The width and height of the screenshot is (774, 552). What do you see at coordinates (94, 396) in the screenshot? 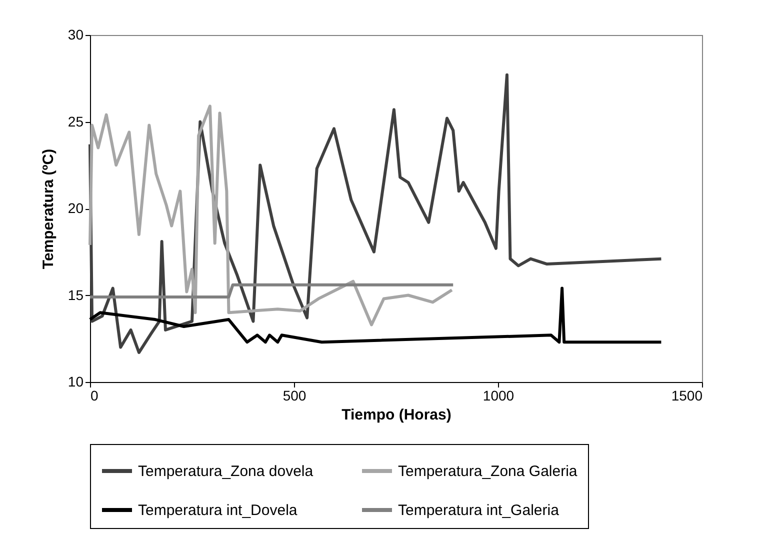
I see `x-tick-label: 0` at bounding box center [94, 396].